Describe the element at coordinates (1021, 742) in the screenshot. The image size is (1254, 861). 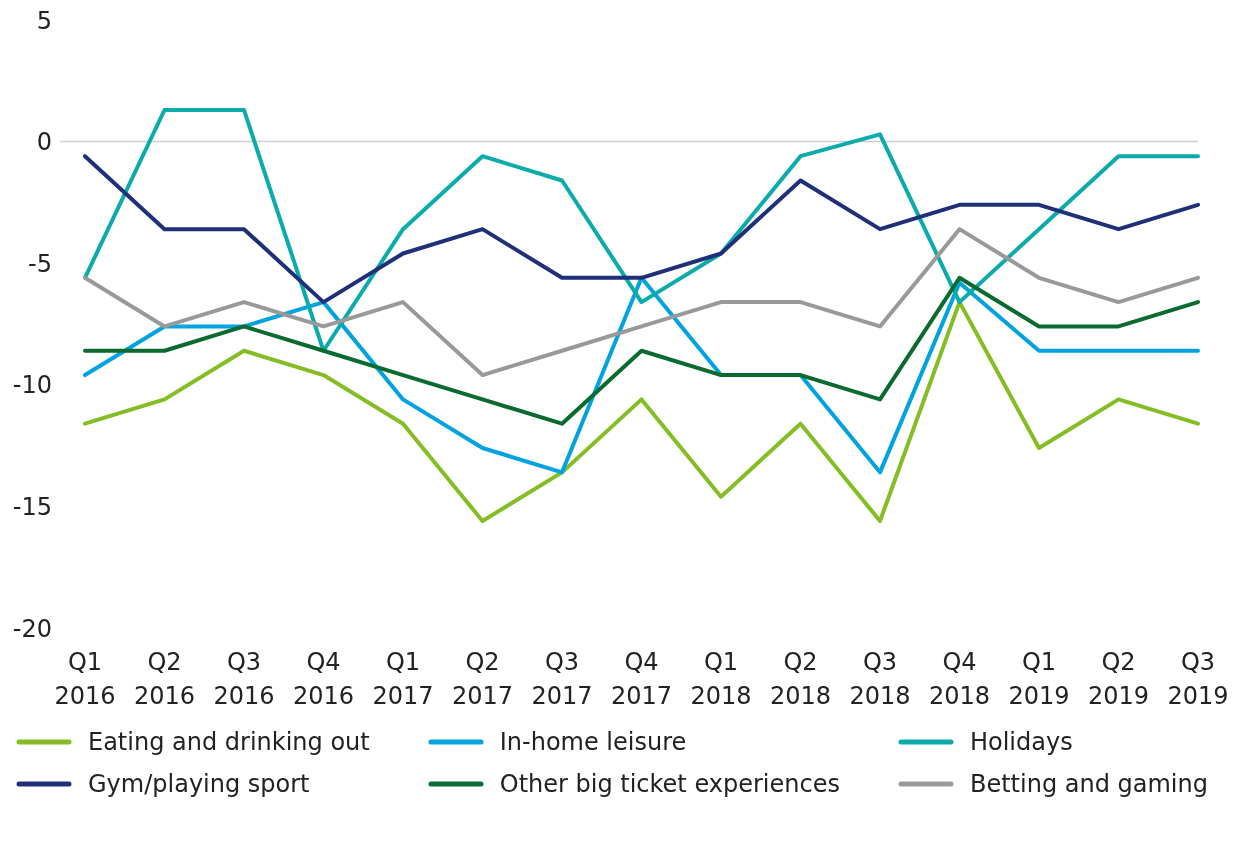
I see `legend-label: Holidays` at that location.